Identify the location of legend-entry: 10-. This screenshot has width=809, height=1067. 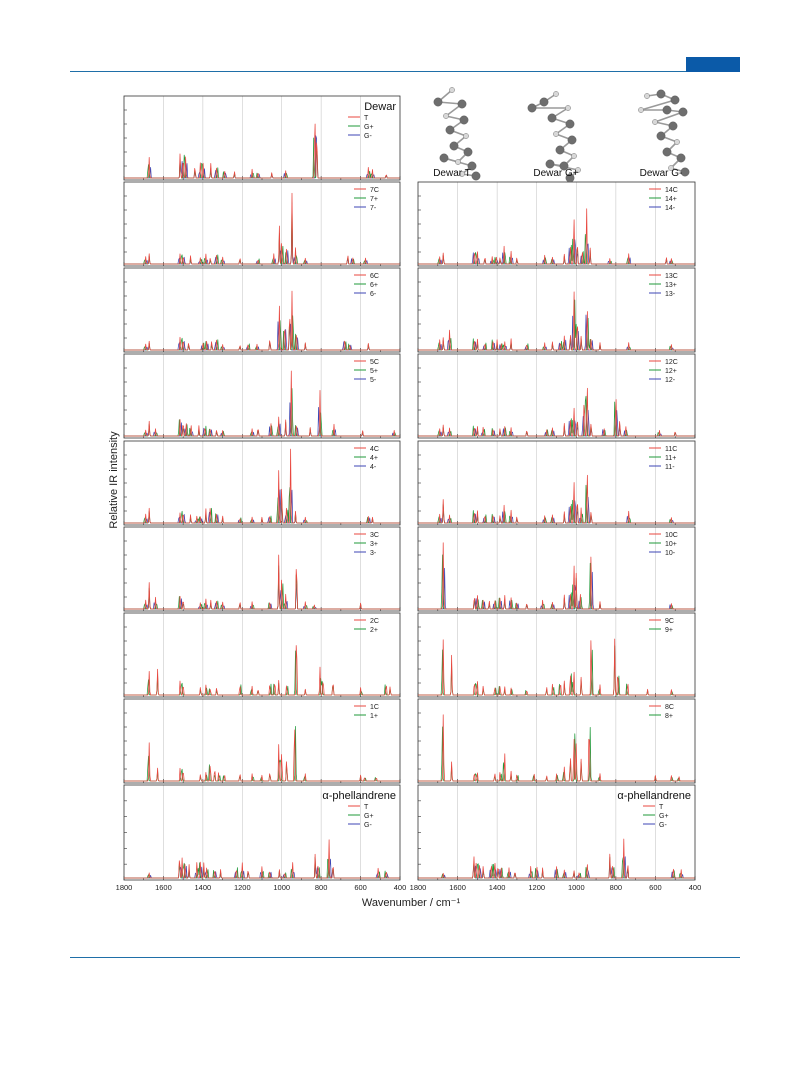
(670, 553).